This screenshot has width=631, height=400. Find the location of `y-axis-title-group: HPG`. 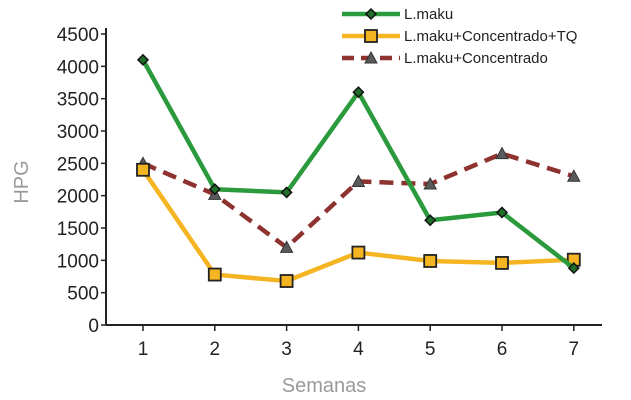

y-axis-title-group: HPG is located at coordinates (22, 181).